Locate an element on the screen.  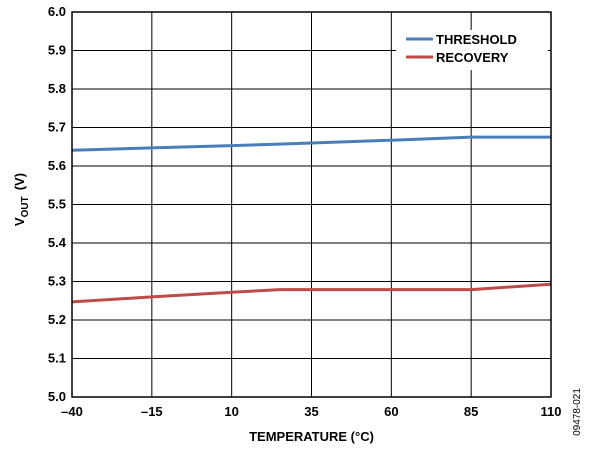
x-tick-label: 85 is located at coordinates (471, 411).